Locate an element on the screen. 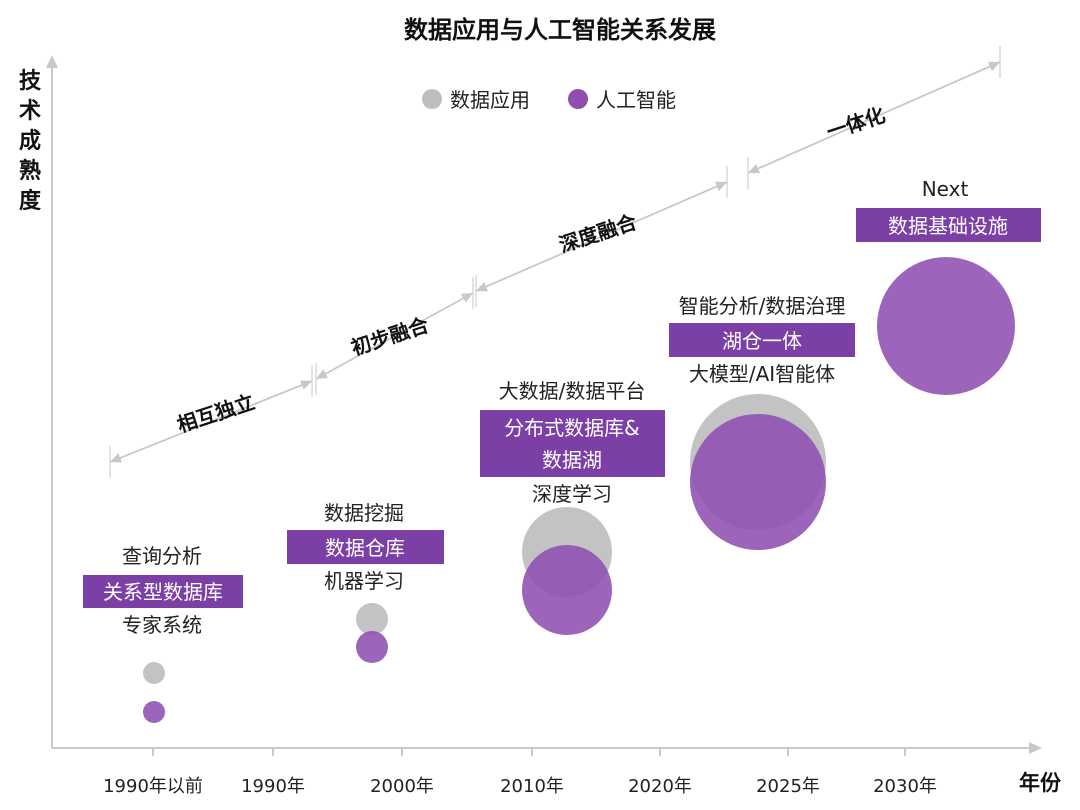 This screenshot has height=810, width=1080. x-tick-label: 2010年 is located at coordinates (532, 786).